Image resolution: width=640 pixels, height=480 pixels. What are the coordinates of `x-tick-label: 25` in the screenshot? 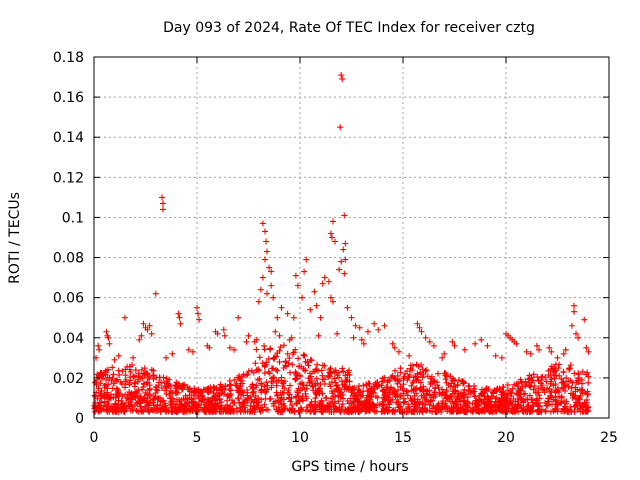 It's located at (609, 438).